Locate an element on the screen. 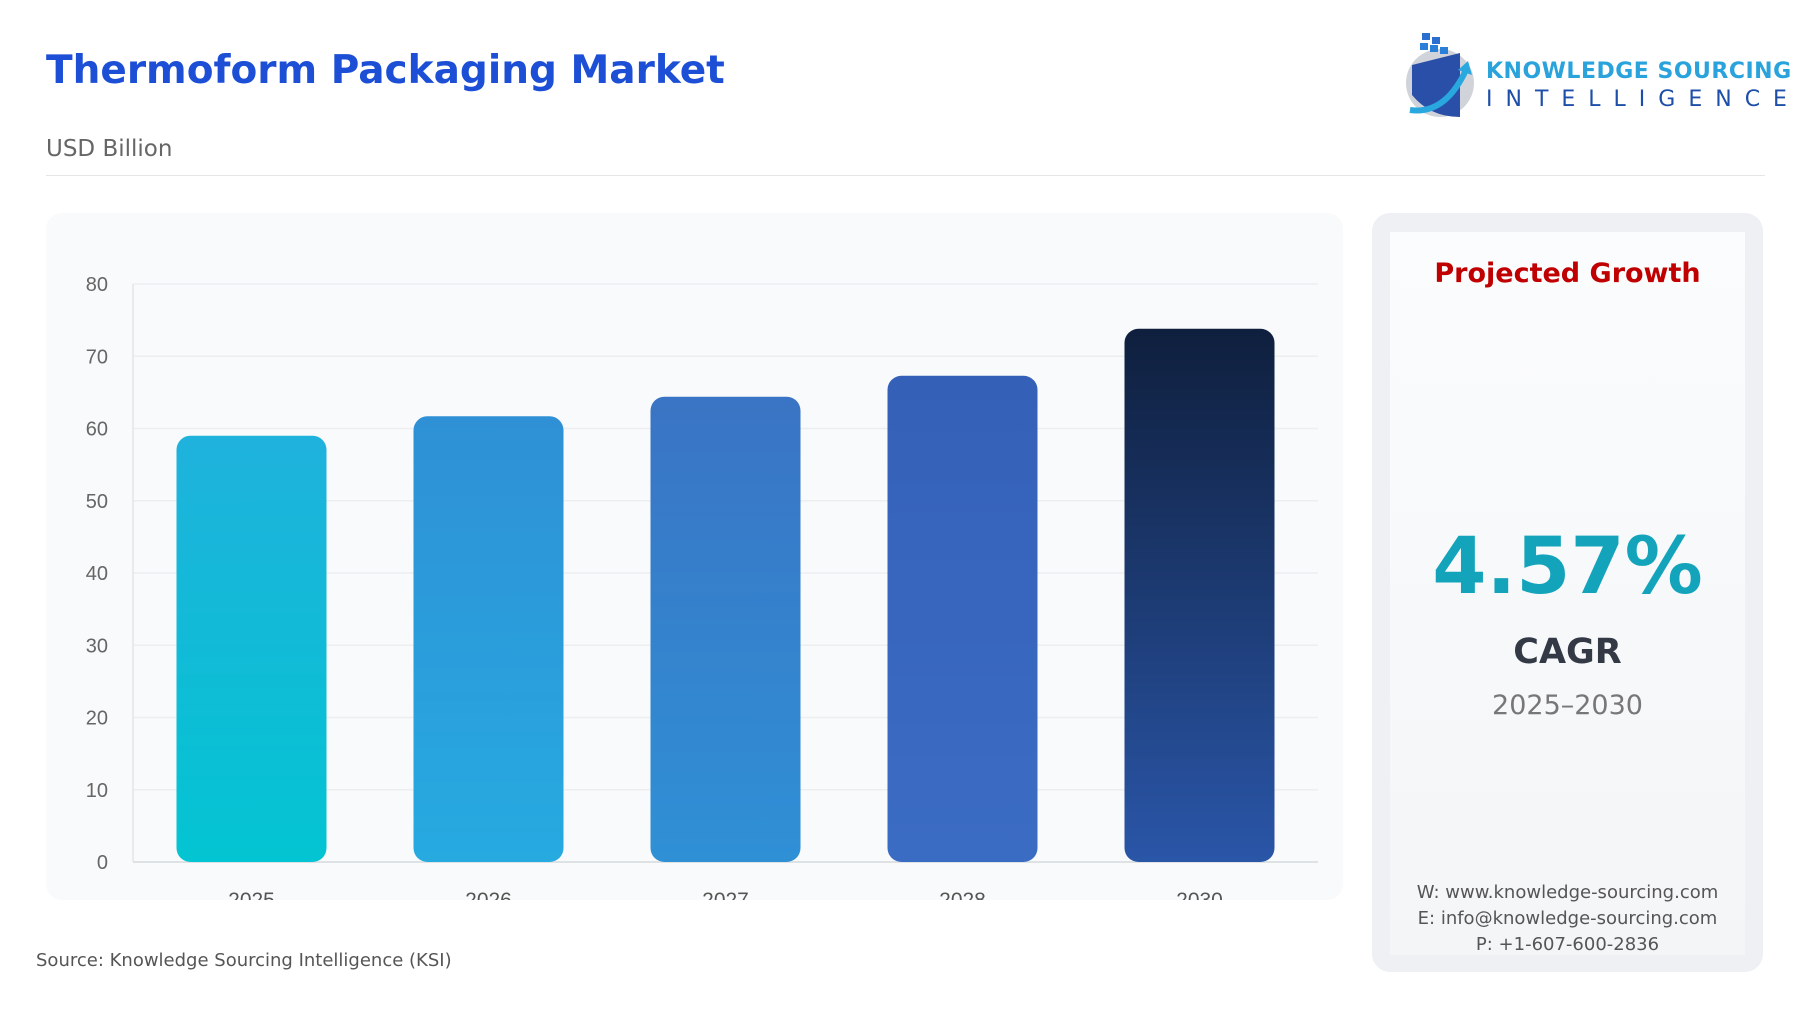 The width and height of the screenshot is (1800, 1012). x-tick-label: 2027 is located at coordinates (725, 894).